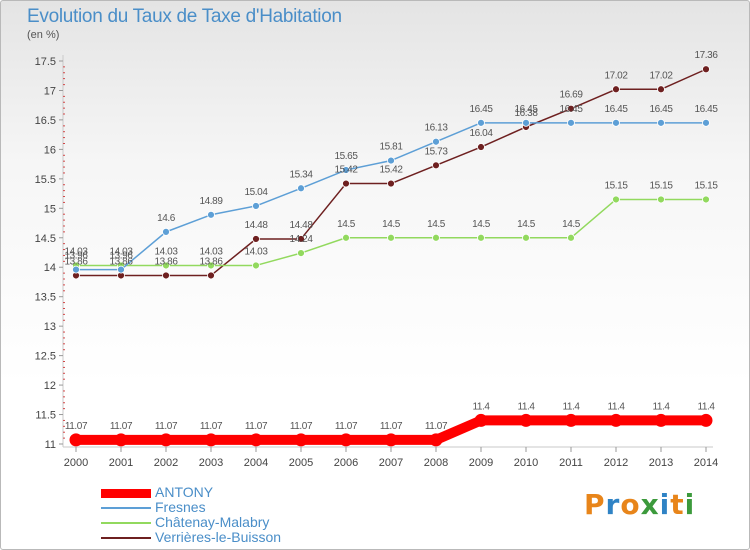 The height and width of the screenshot is (550, 750). What do you see at coordinates (346, 463) in the screenshot?
I see `x-tick-label: 2006` at bounding box center [346, 463].